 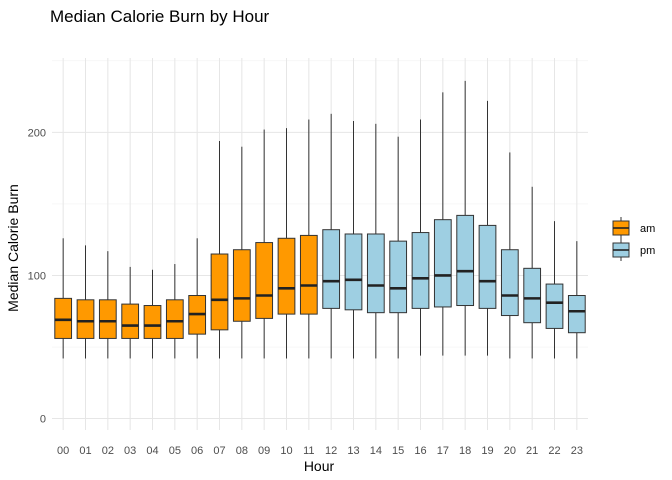 I want to click on x-tick-label: 07, so click(x=219, y=451).